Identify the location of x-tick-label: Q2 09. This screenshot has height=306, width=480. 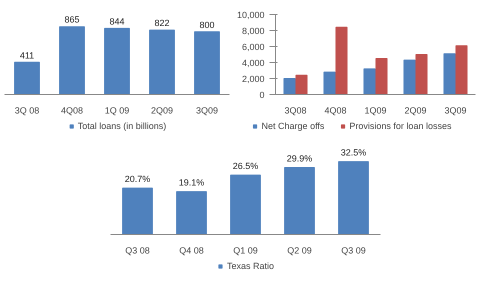
(299, 251).